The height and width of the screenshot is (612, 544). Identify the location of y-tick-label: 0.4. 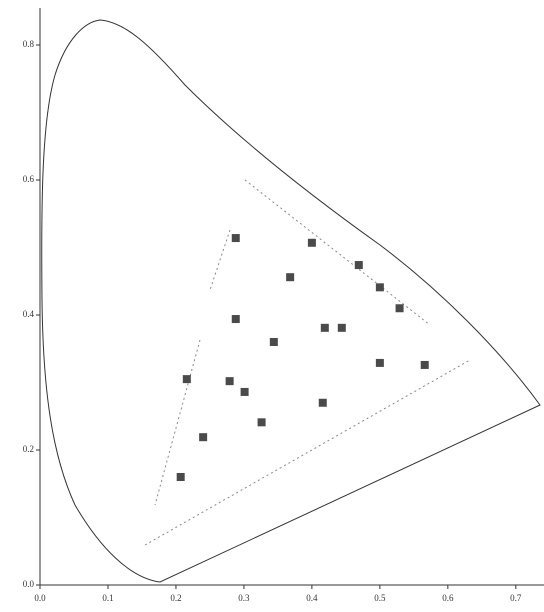
(29, 314).